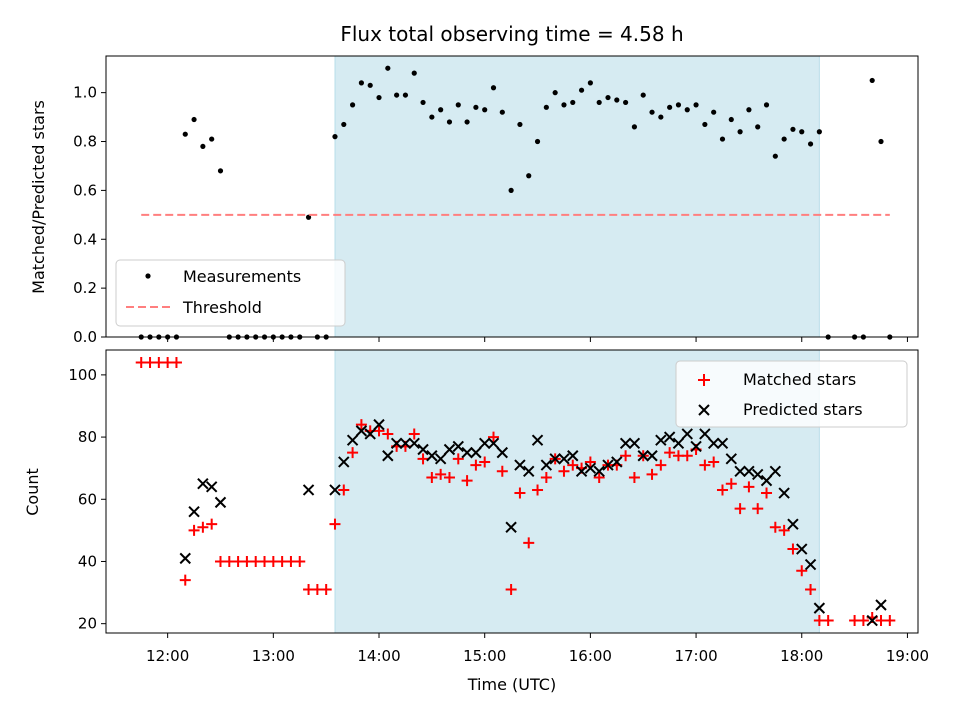  I want to click on bottom-y-axis: 20 40 60 80 100, so click(87, 499).